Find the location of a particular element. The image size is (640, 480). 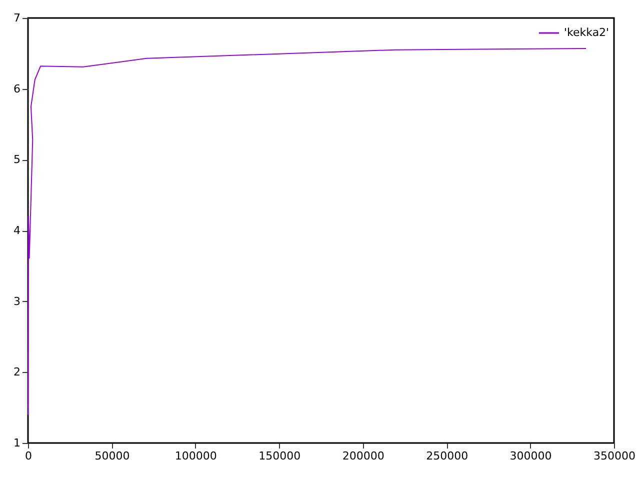

y-tick-label: 1 is located at coordinates (17, 443).